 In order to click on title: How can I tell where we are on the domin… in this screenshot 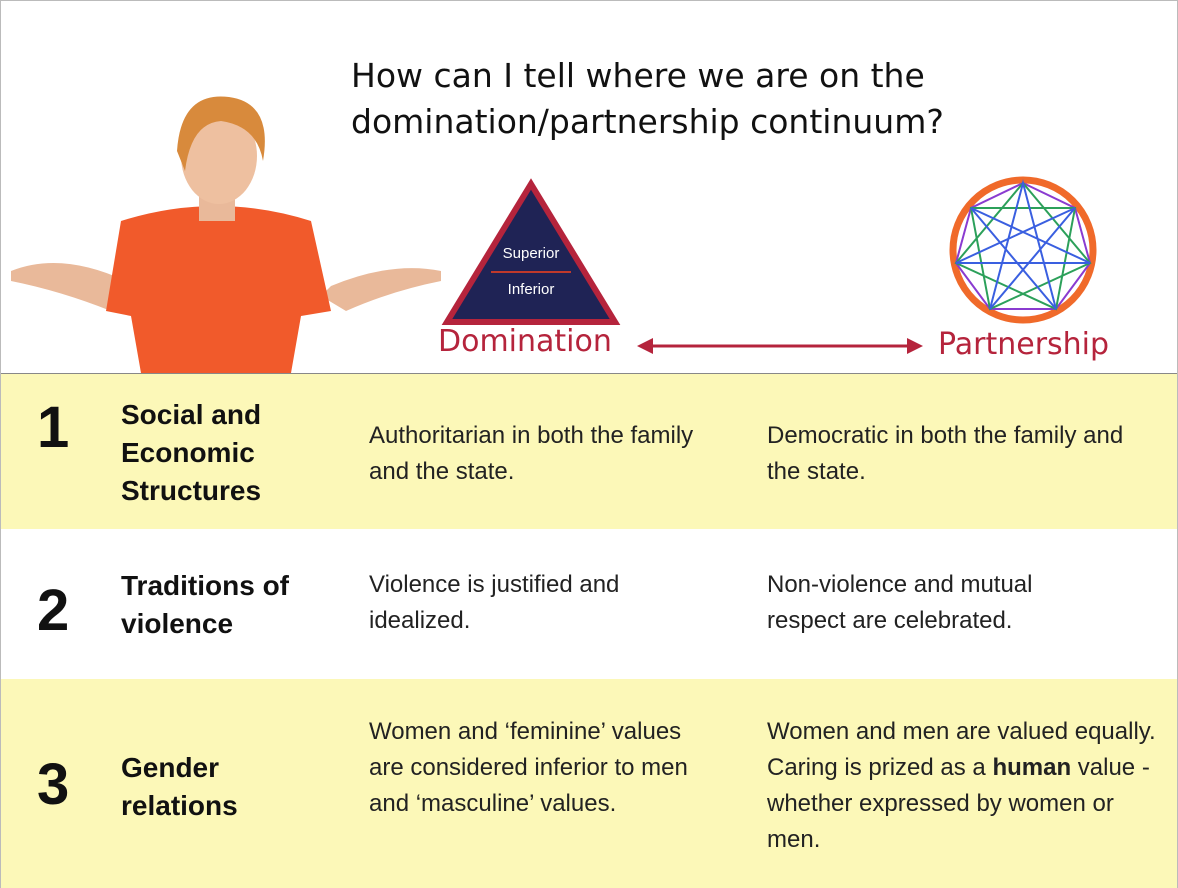, I will do `click(731, 99)`.